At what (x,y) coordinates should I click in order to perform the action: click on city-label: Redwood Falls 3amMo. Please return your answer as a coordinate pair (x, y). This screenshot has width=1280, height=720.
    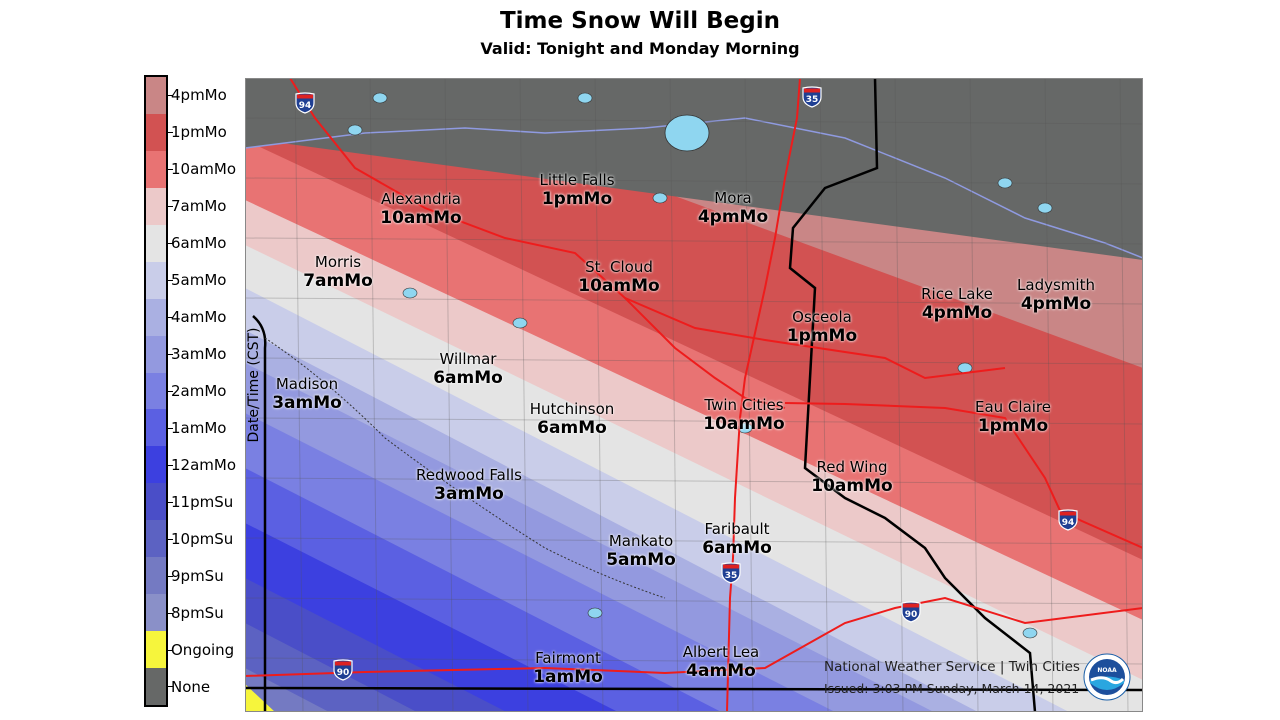
    Looking at the image, I should click on (469, 485).